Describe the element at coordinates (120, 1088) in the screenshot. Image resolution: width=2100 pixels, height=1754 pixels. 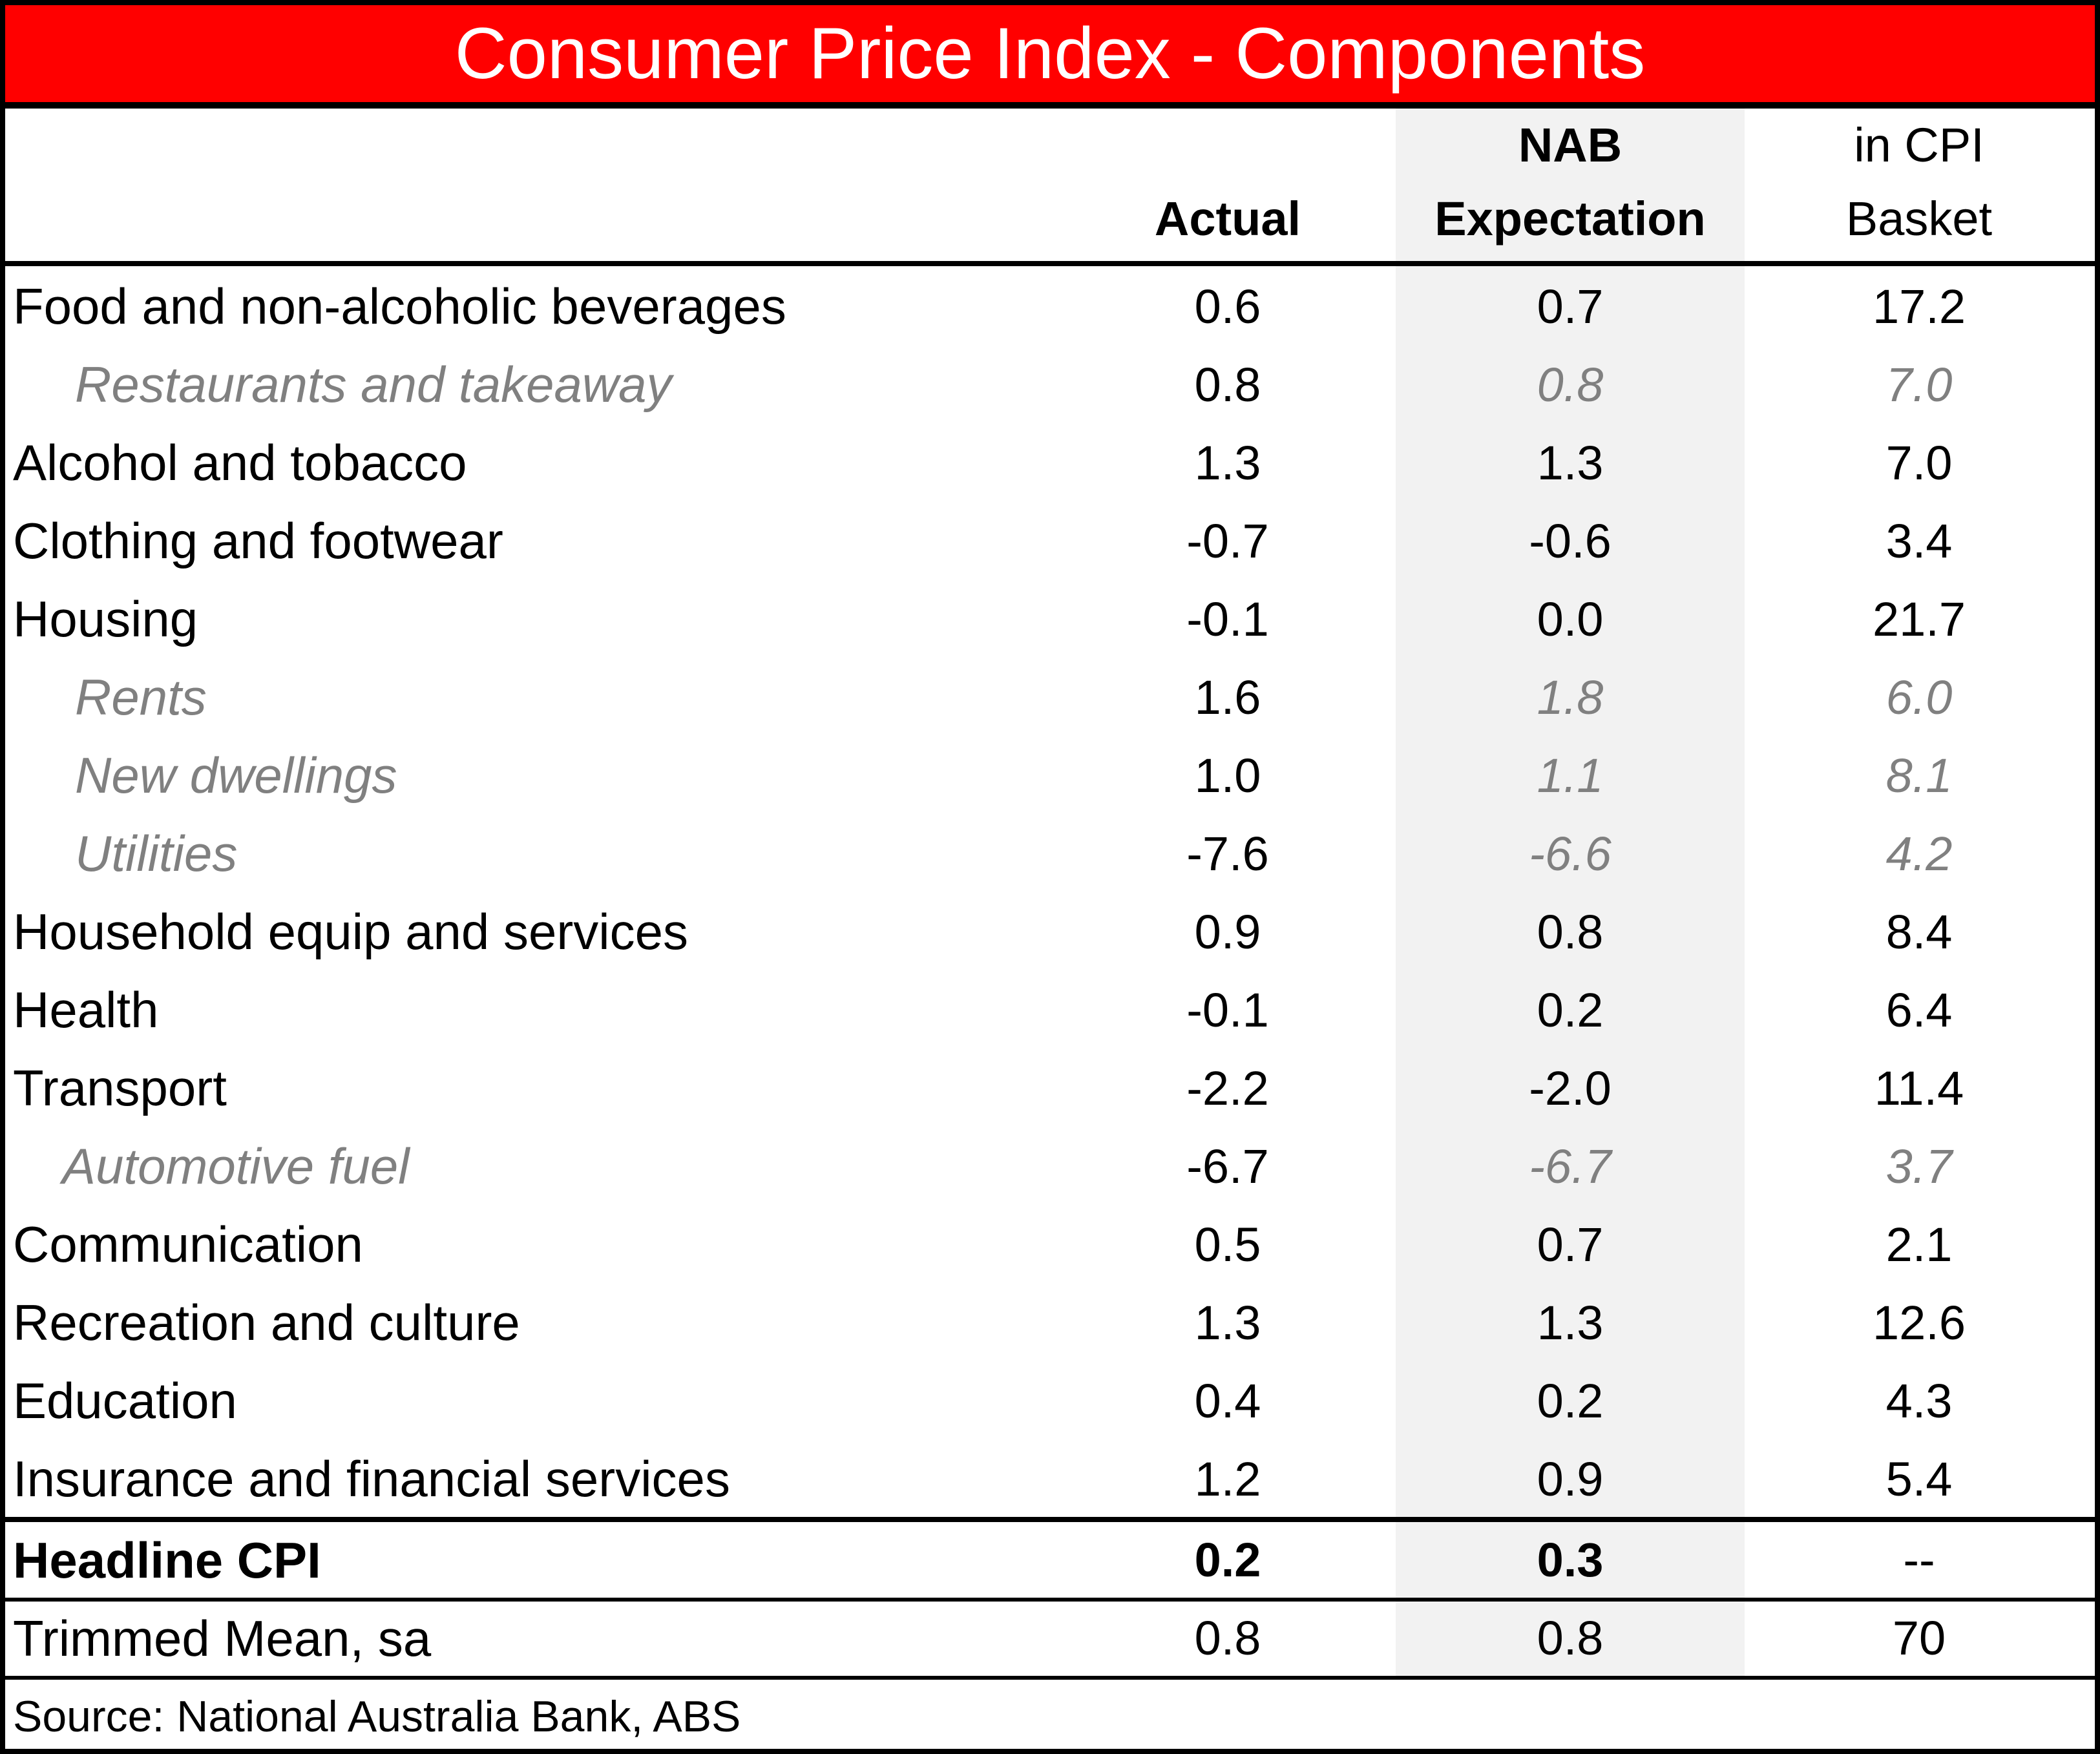
I see `row-label: Transport` at that location.